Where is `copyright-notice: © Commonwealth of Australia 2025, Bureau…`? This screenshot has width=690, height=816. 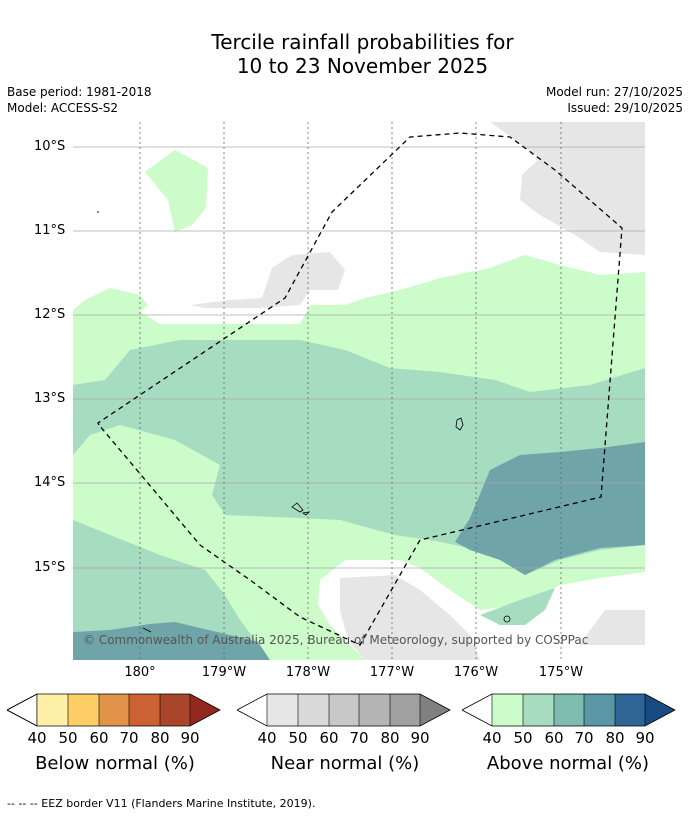 copyright-notice: © Commonwealth of Australia 2025, Bureau… is located at coordinates (336, 640).